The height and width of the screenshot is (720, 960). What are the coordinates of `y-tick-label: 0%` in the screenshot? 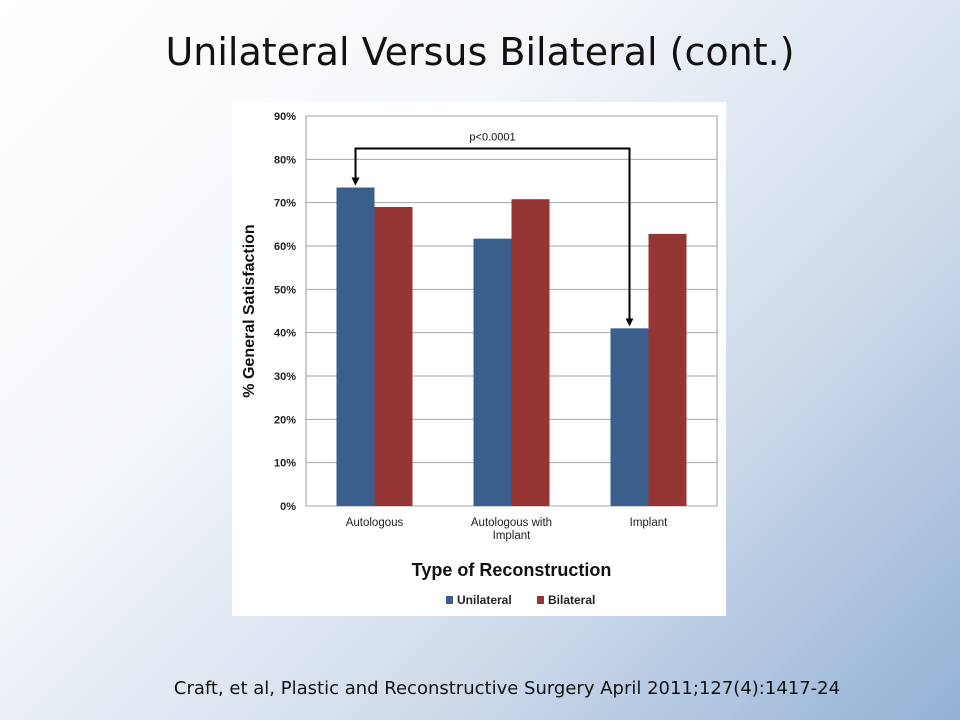 It's located at (288, 507).